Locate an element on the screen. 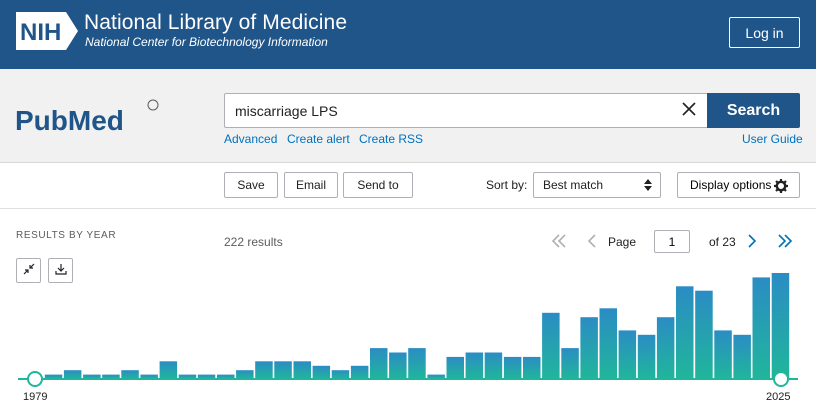 The width and height of the screenshot is (816, 413). last-page-icon is located at coordinates (785, 241).